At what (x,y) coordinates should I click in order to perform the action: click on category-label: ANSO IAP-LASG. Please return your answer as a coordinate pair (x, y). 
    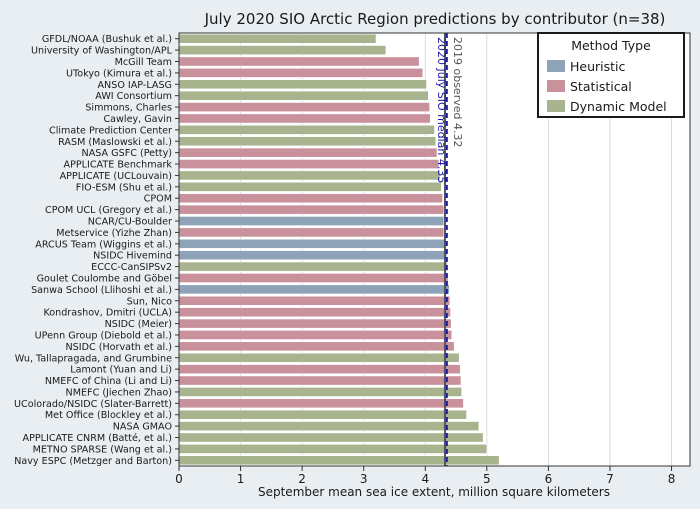
    Looking at the image, I should click on (134, 85).